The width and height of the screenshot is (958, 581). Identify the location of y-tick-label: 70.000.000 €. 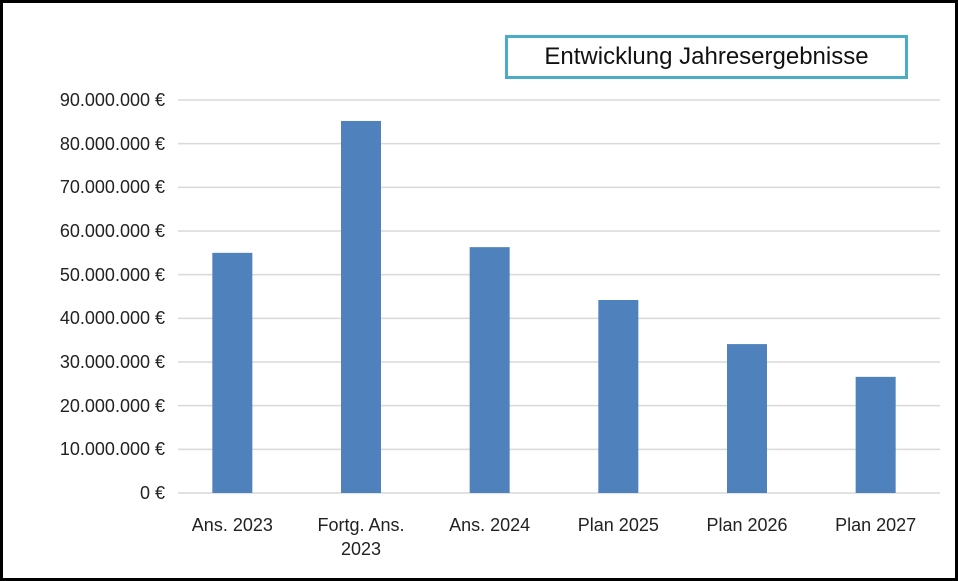
(112, 187).